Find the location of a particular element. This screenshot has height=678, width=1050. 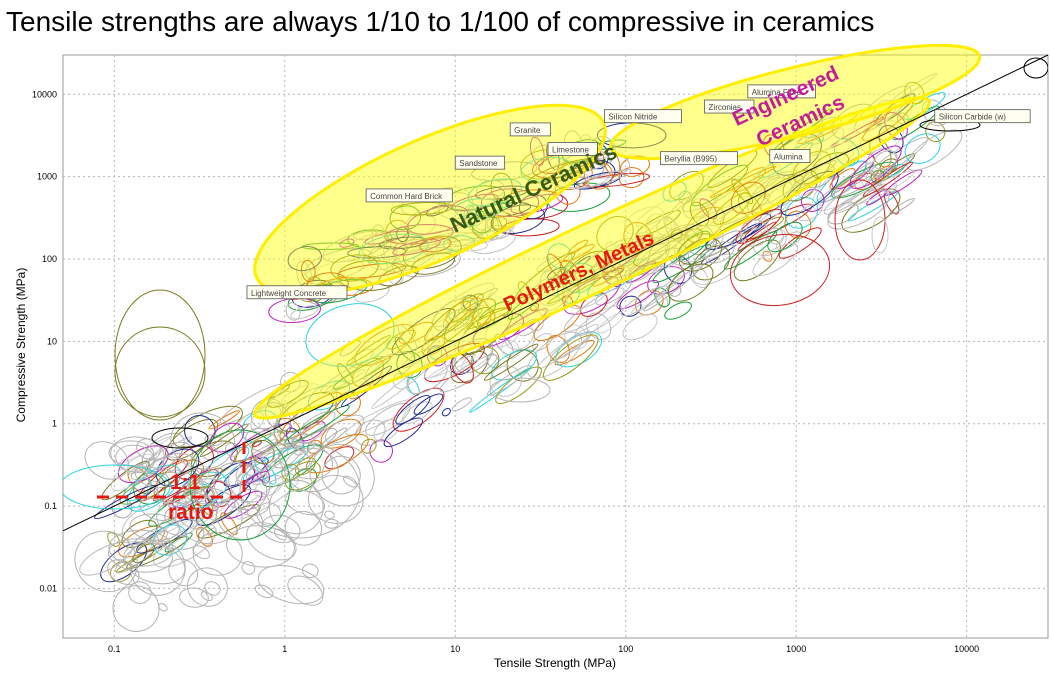

x-axis-label: Tensile Strength (MPa) is located at coordinates (555, 663).